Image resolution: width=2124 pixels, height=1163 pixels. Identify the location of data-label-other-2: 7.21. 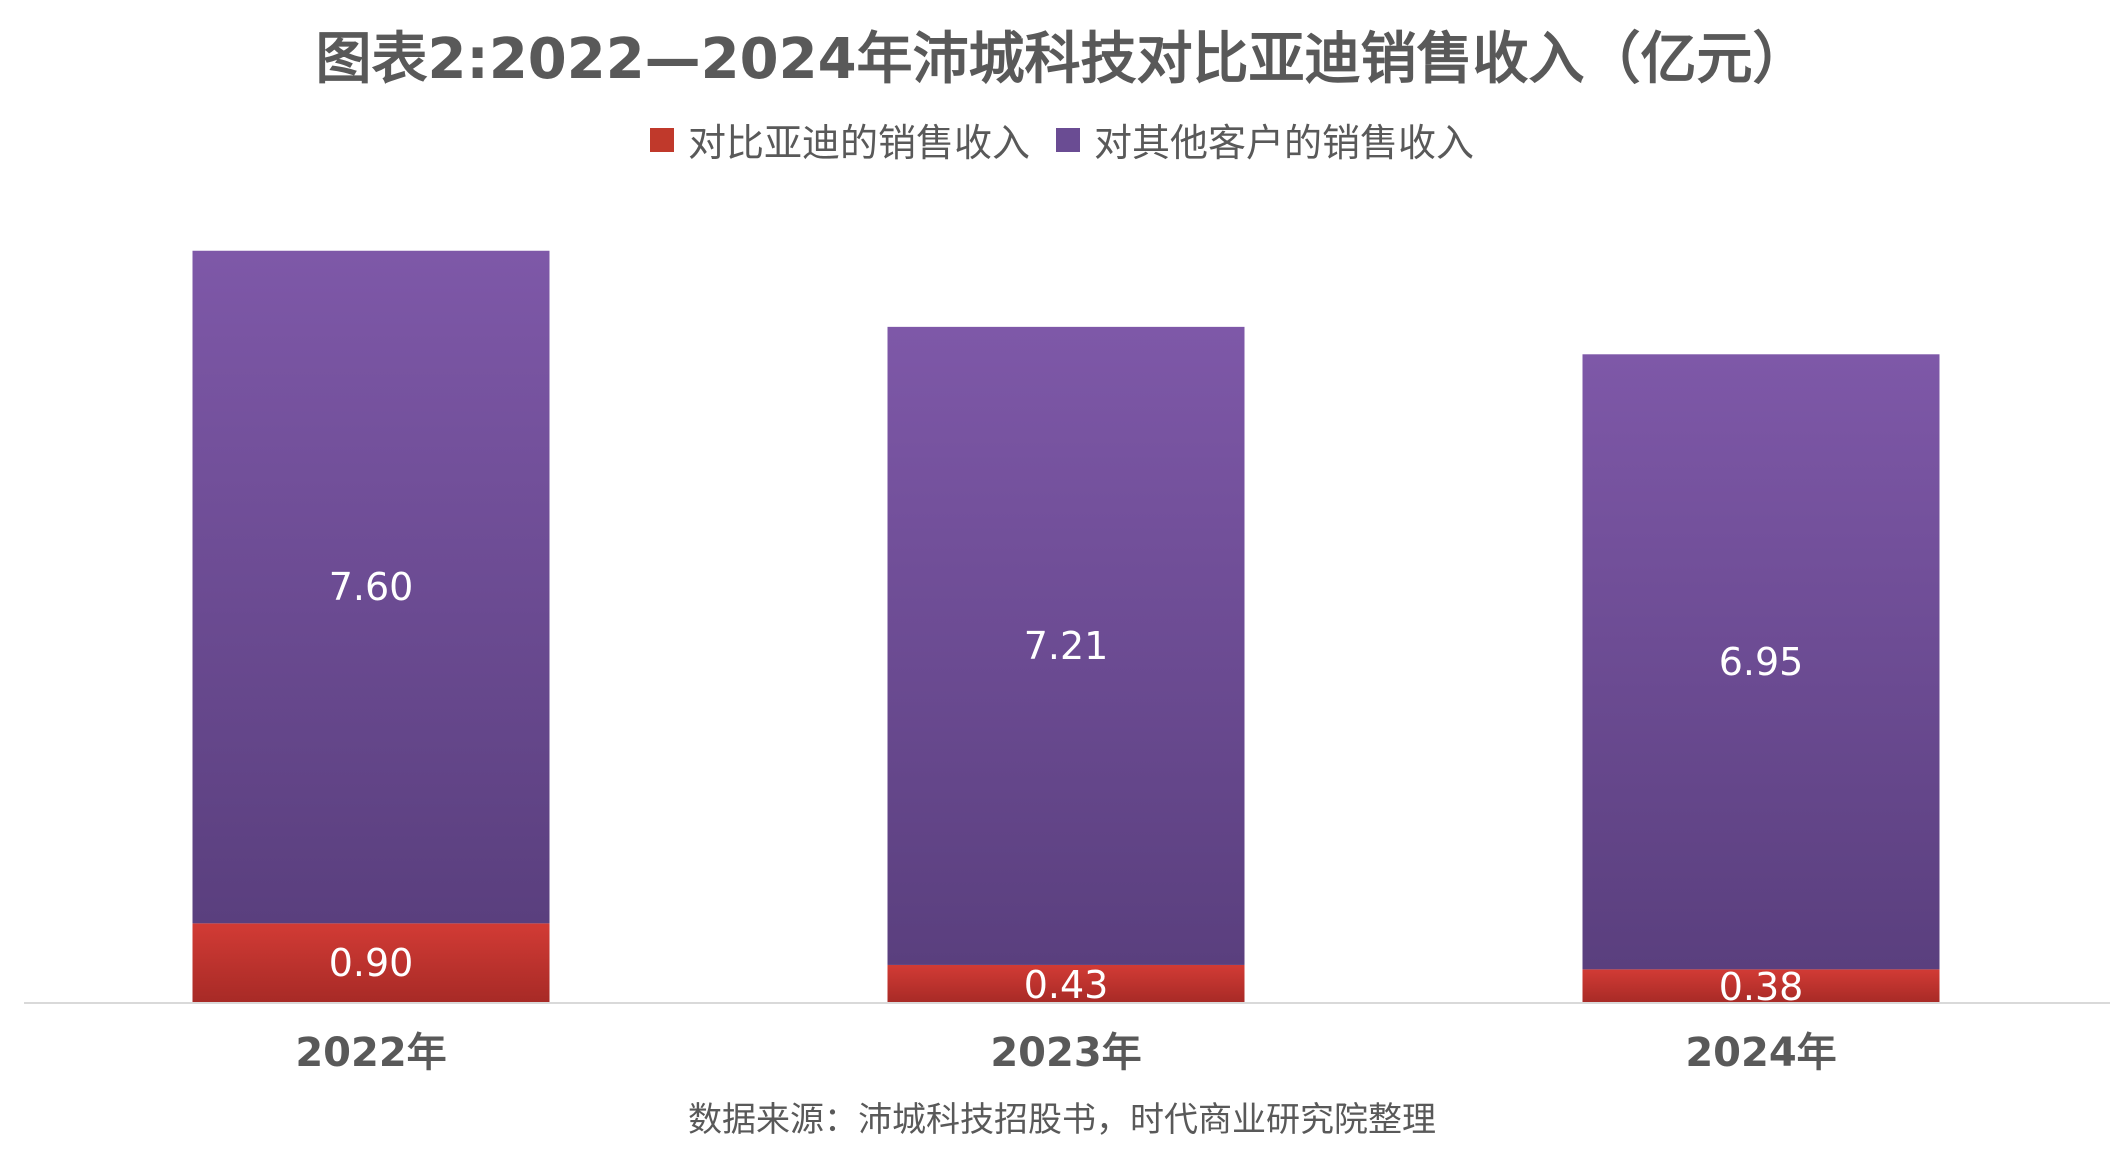
(1066, 646).